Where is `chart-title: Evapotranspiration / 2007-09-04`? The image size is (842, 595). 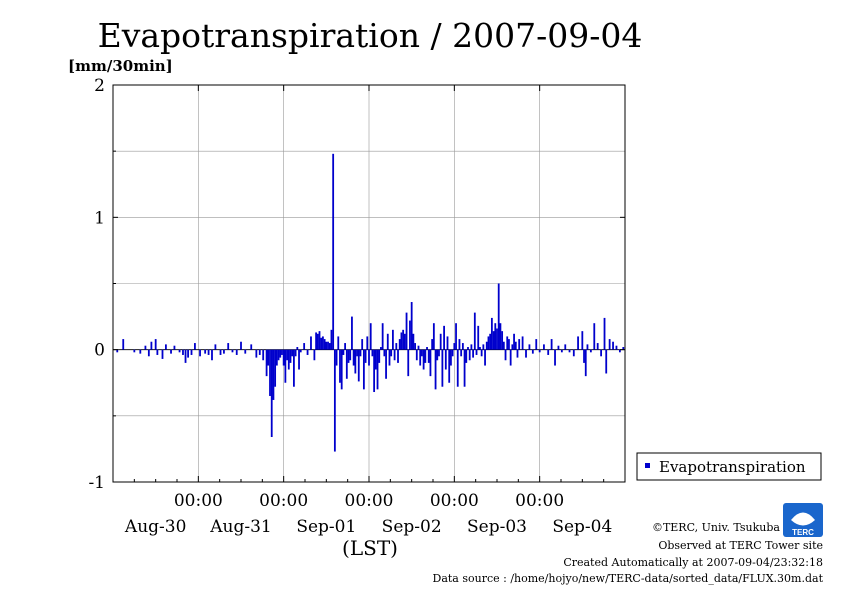
chart-title: Evapotranspiration / 2007-09-04 is located at coordinates (370, 35).